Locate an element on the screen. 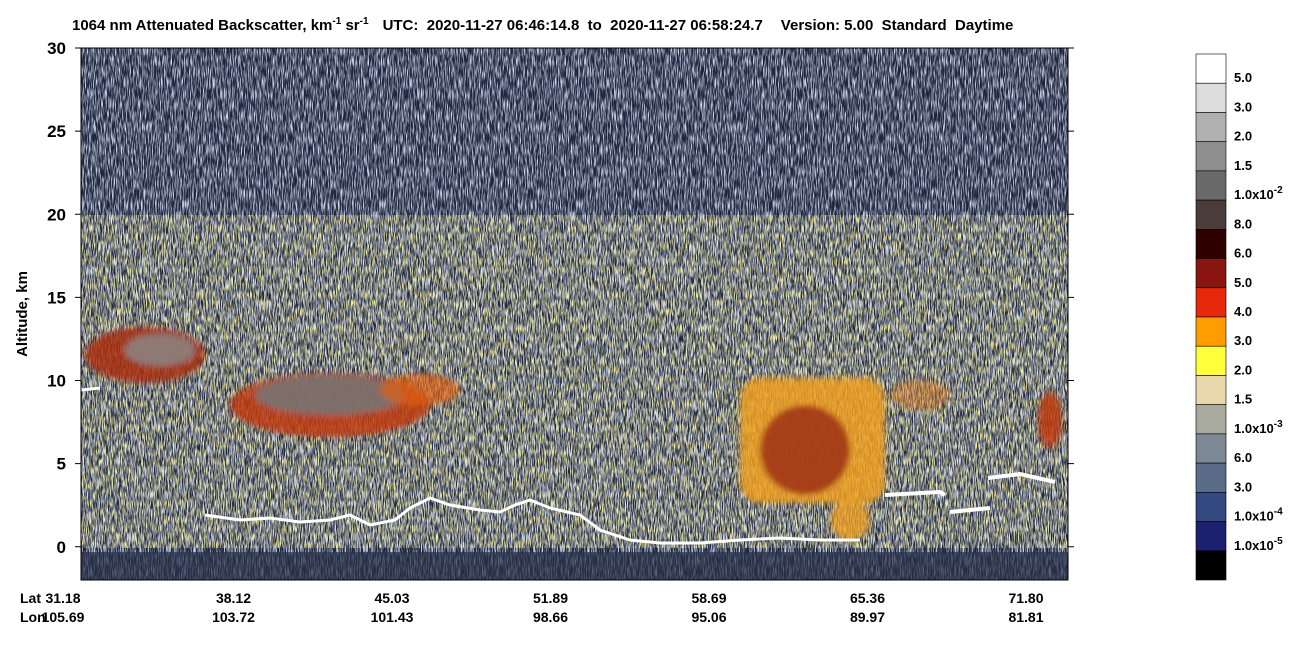  x-row-label: Lon is located at coordinates (33, 617).